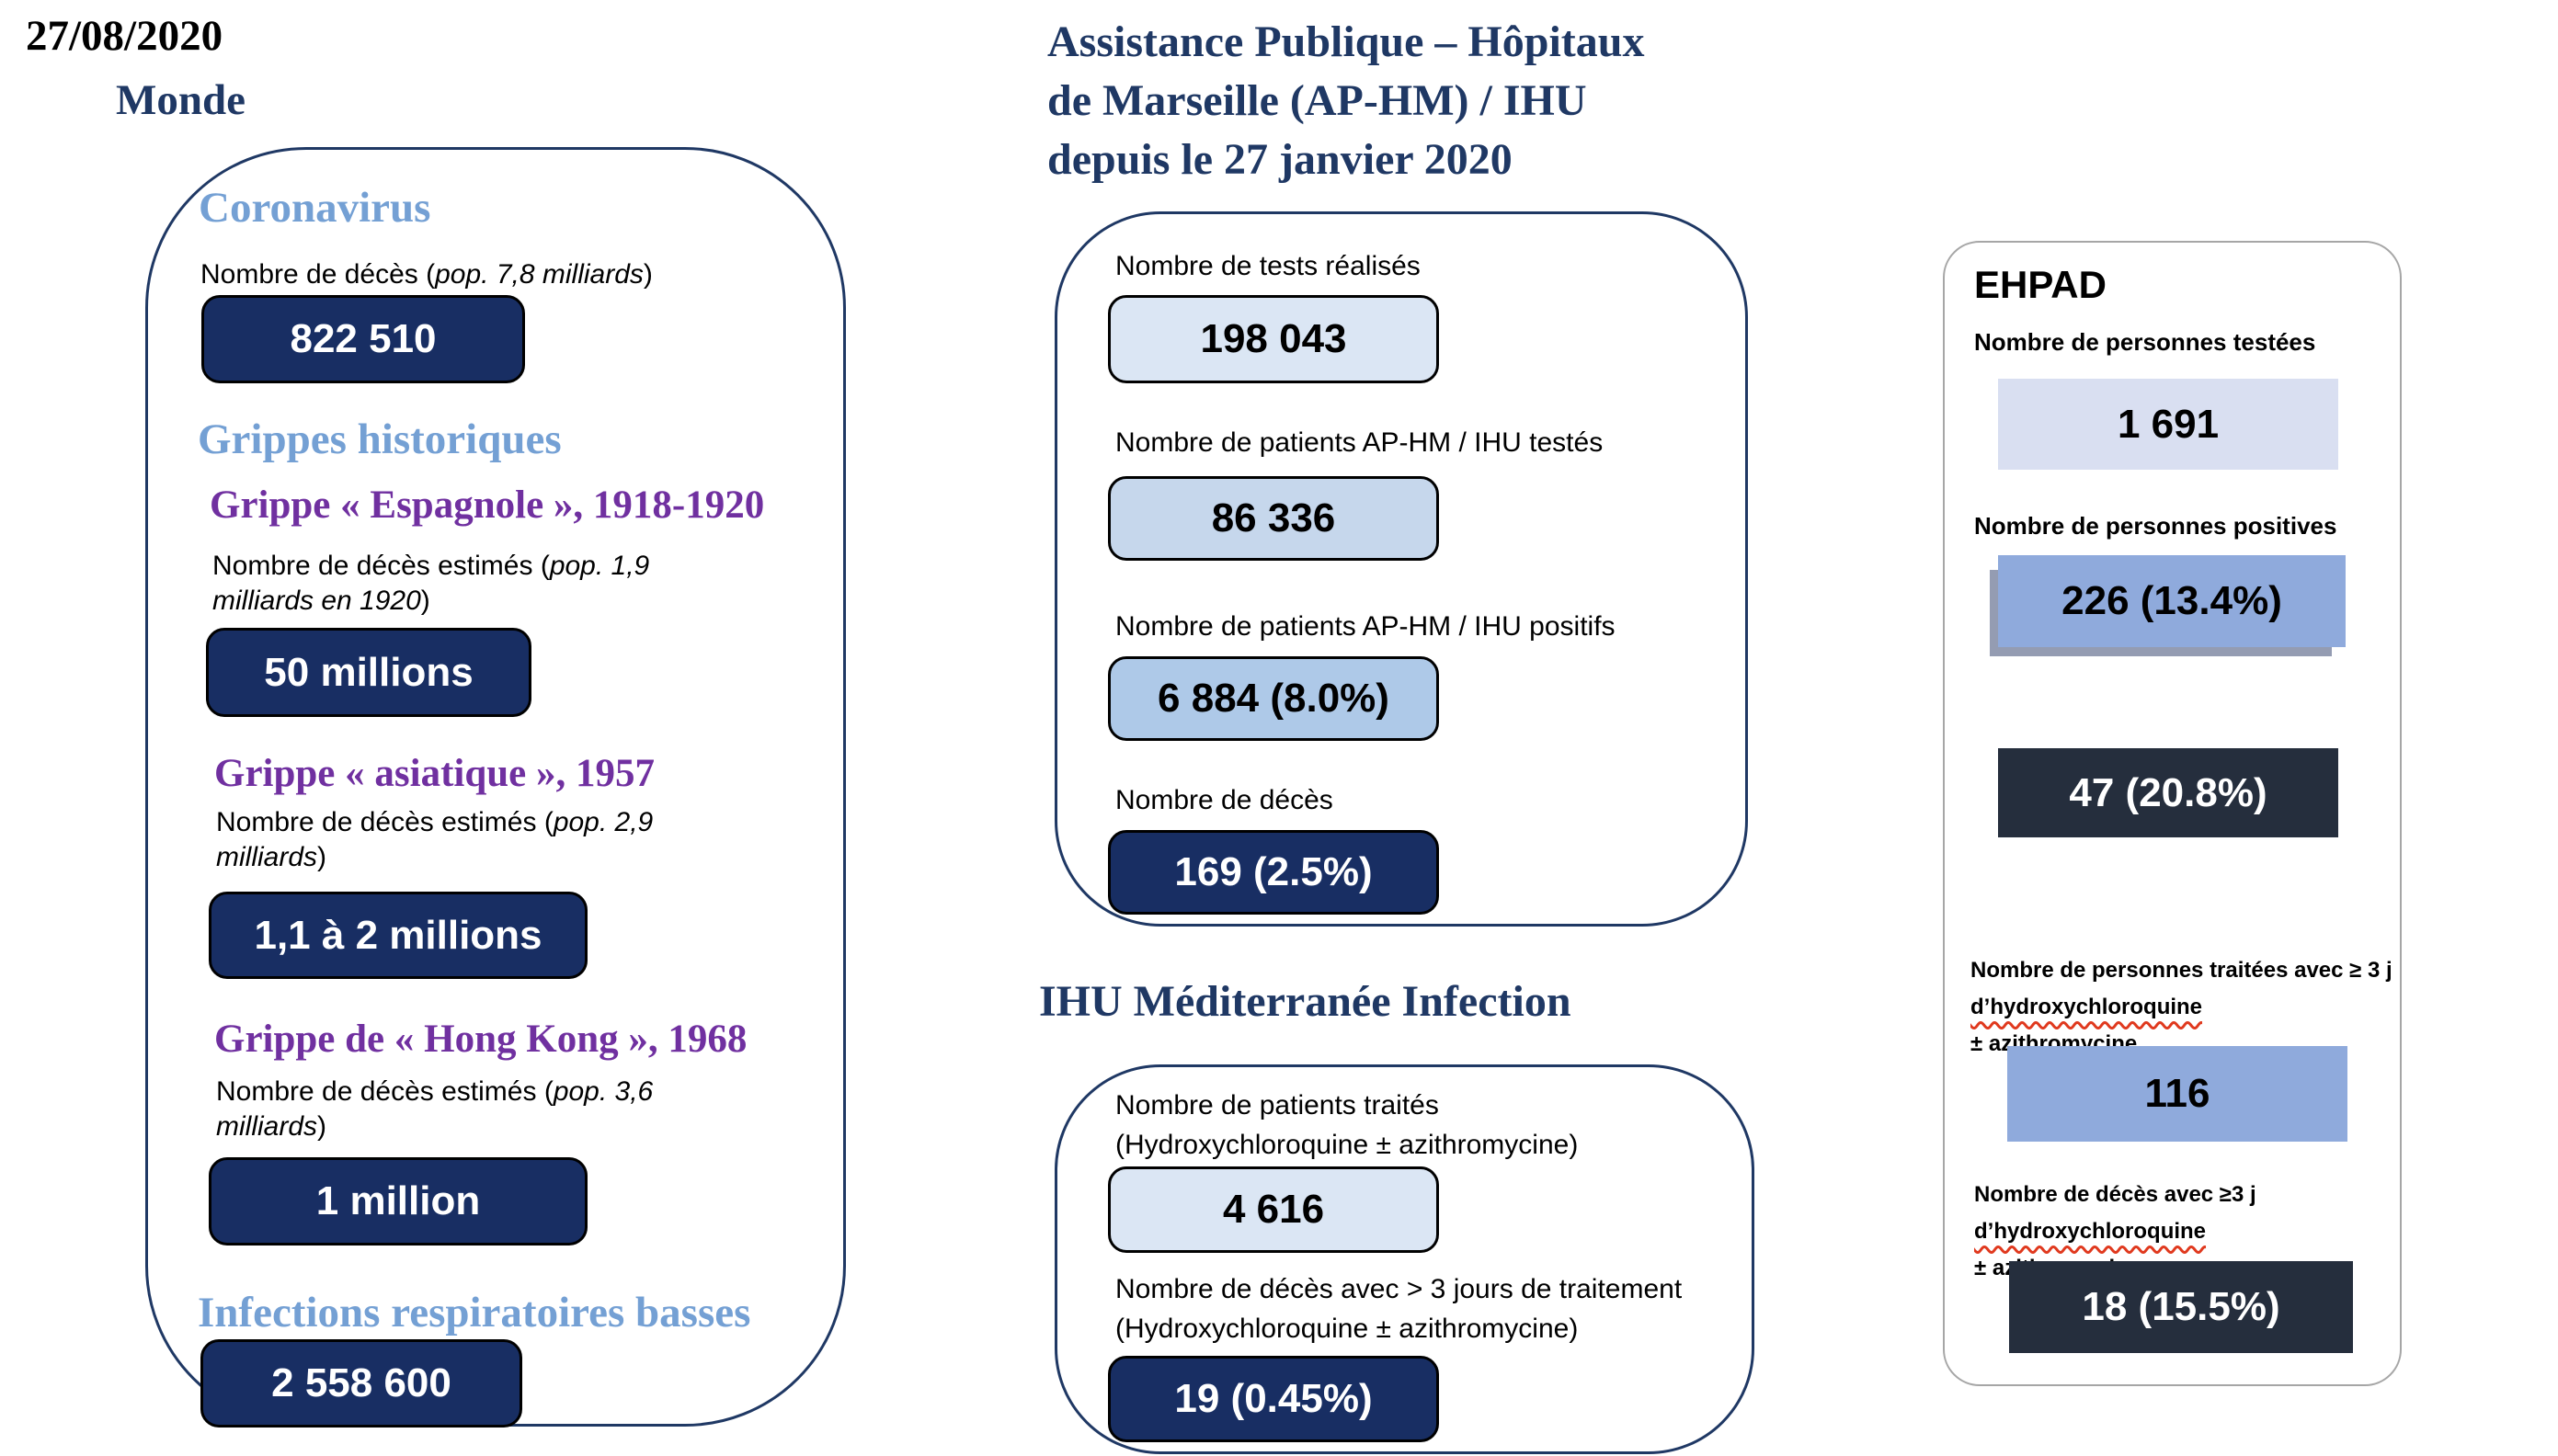  Describe the element at coordinates (1268, 266) in the screenshot. I see `tests-realises-label: Nombre de tests réalisés` at that location.